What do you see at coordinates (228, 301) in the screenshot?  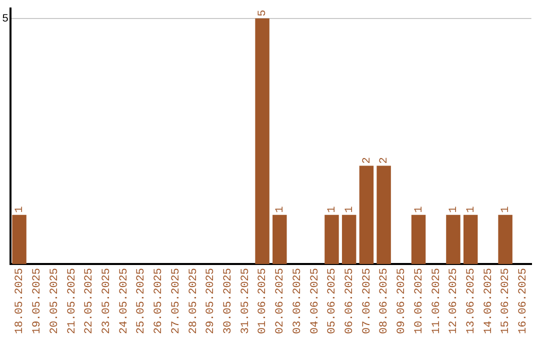 I see `x-tick-label: 30.05.2025` at bounding box center [228, 301].